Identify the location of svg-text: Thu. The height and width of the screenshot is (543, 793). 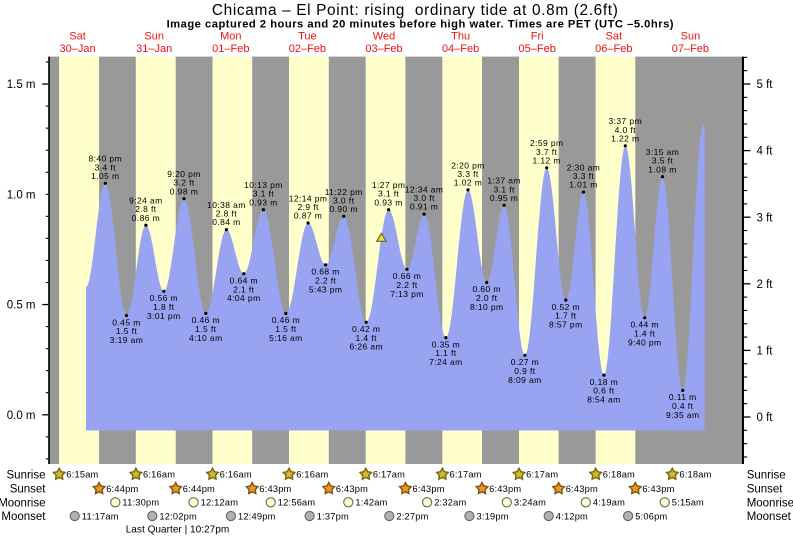
(460, 37).